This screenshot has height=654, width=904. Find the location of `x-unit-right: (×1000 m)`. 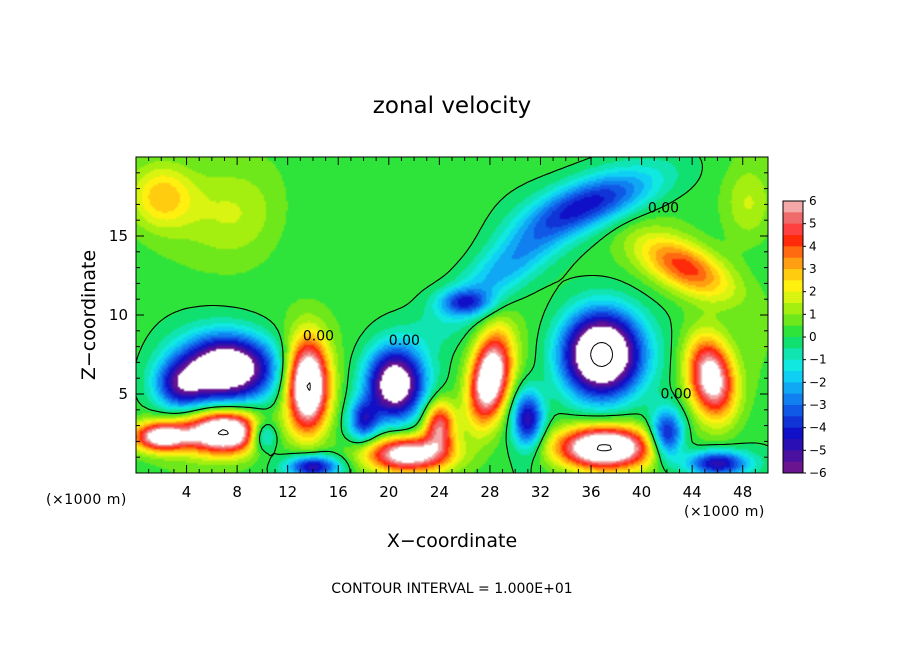

x-unit-right: (×1000 m) is located at coordinates (724, 512).